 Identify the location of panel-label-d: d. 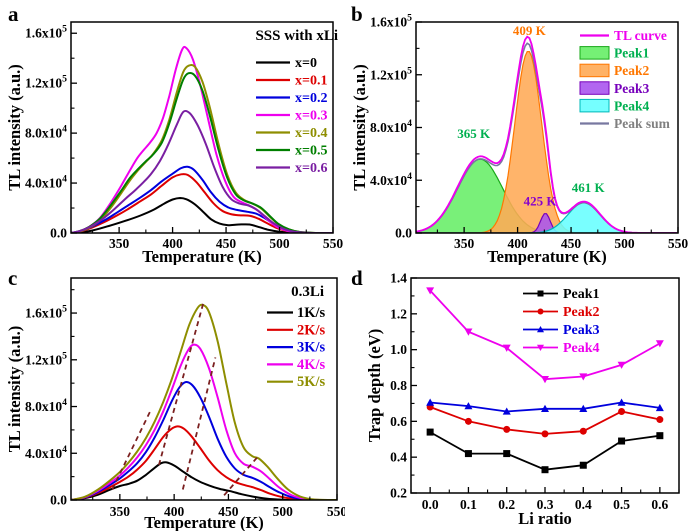
(357, 278).